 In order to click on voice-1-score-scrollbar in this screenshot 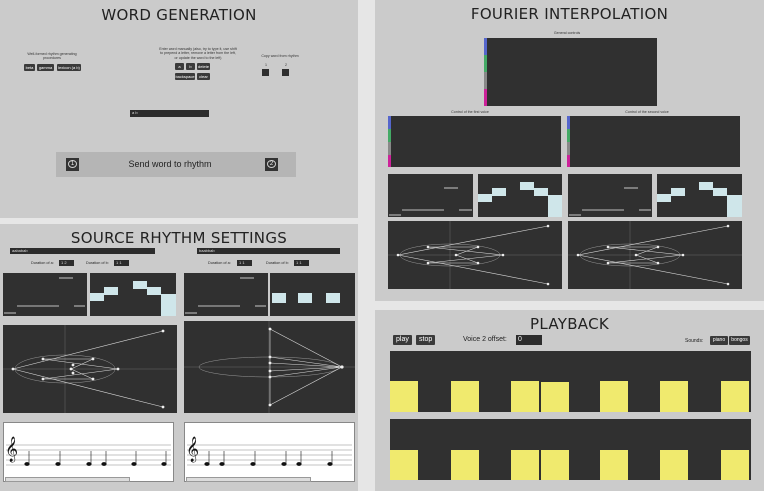, I will do `click(67, 479)`.